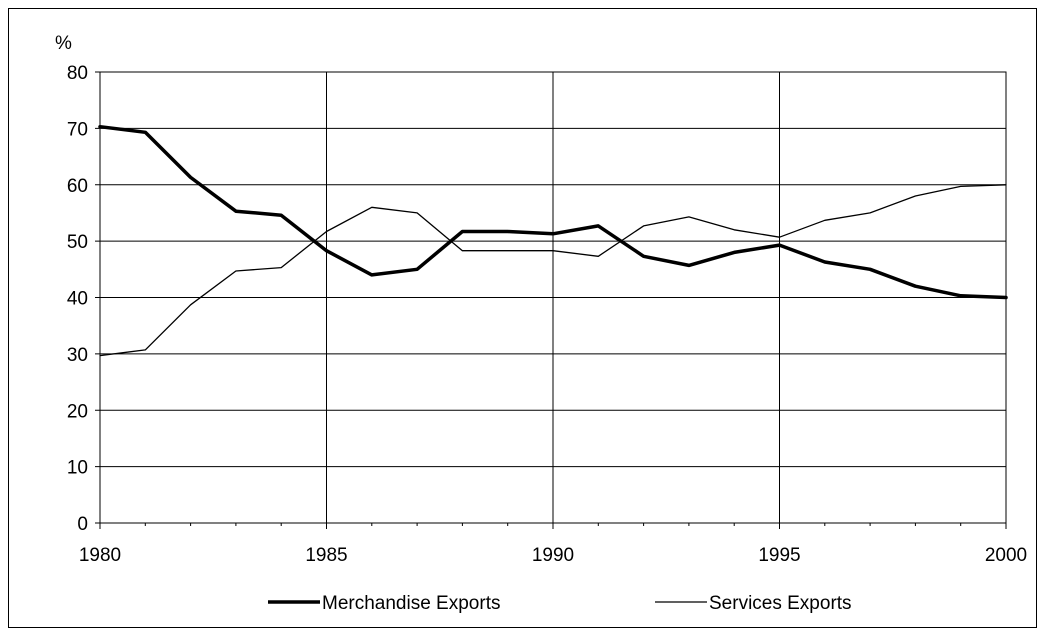  What do you see at coordinates (100, 555) in the screenshot?
I see `x-tick-label: 1980` at bounding box center [100, 555].